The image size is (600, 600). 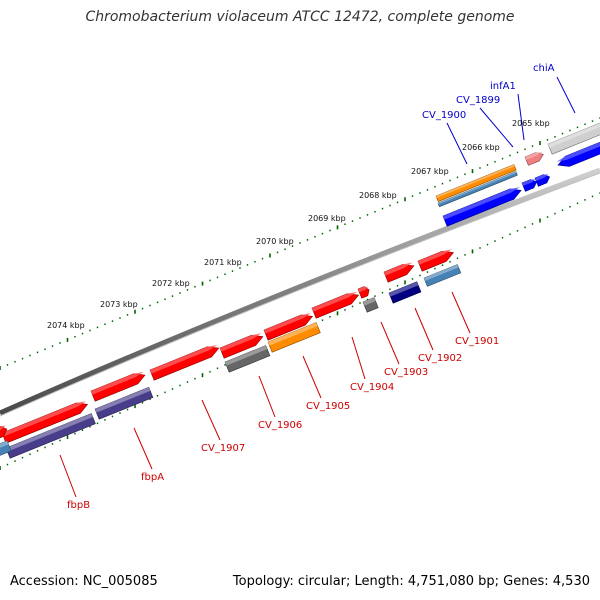 I want to click on kbp-label: 2069 kbp, so click(x=327, y=218).